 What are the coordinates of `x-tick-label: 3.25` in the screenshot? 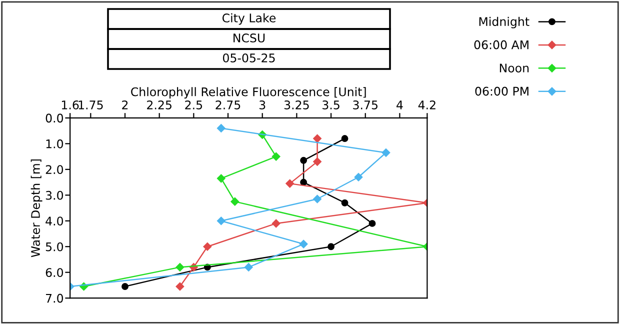 It's located at (296, 105).